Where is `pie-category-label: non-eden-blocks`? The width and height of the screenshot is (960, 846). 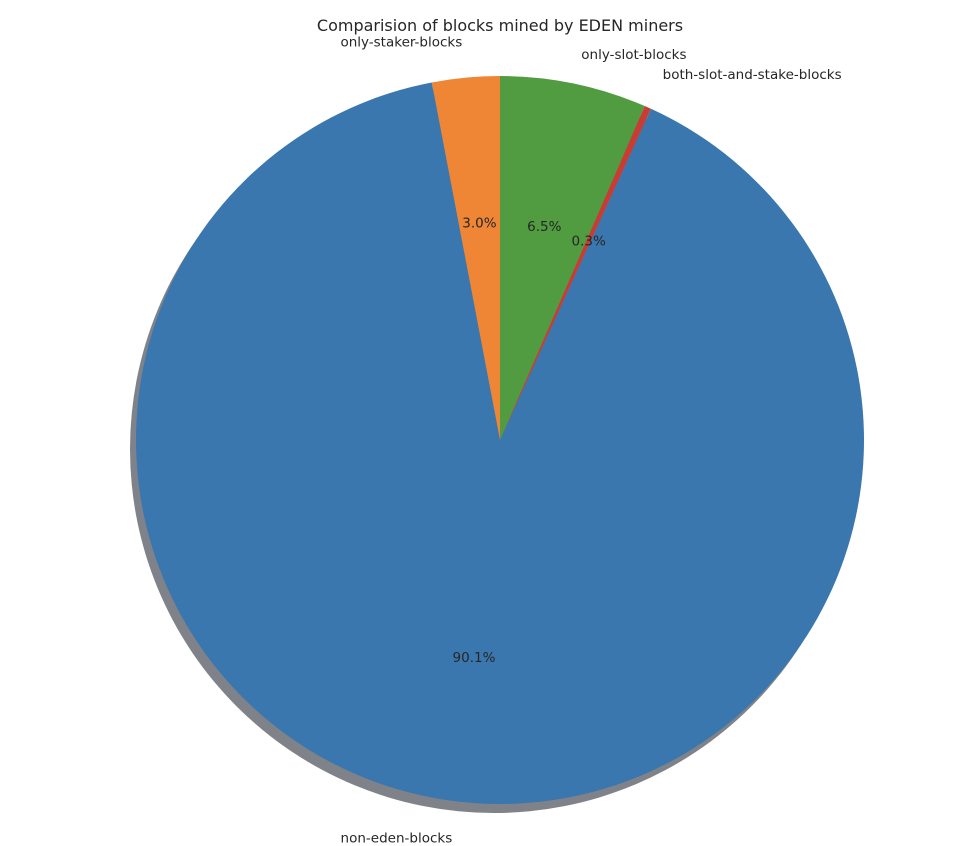 pie-category-label: non-eden-blocks is located at coordinates (397, 838).